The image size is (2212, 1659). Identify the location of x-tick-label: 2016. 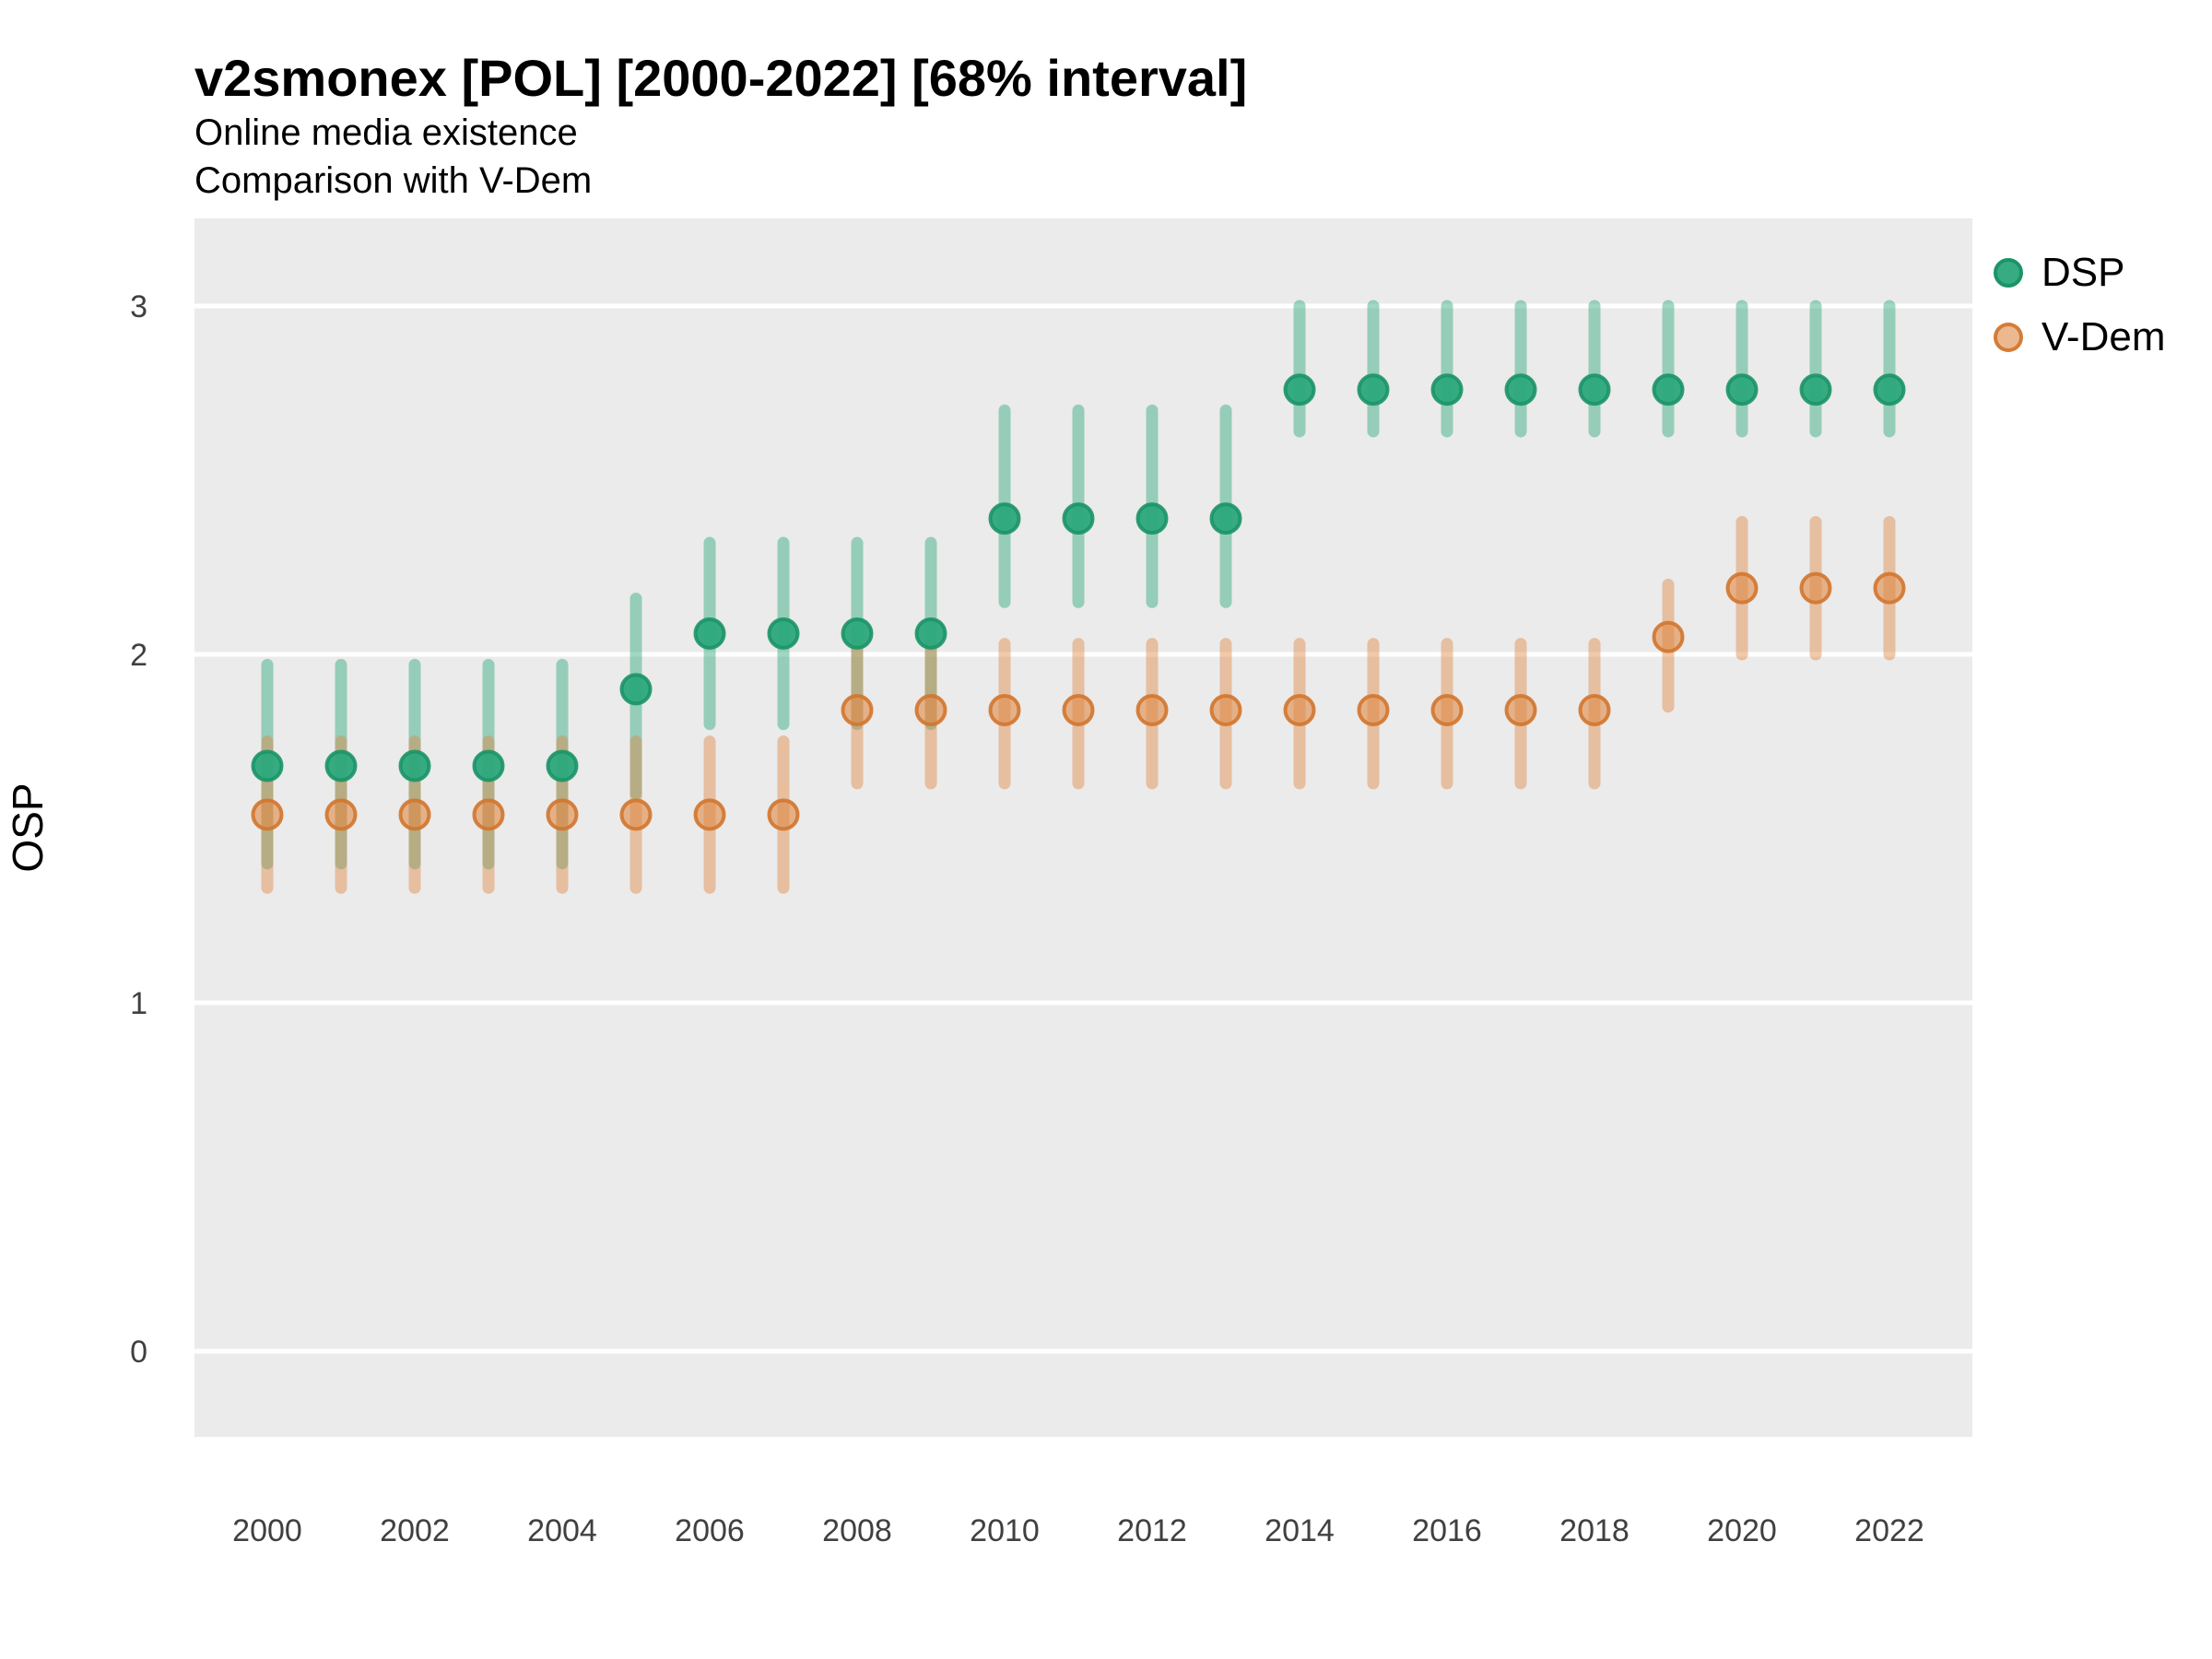
(1447, 1530).